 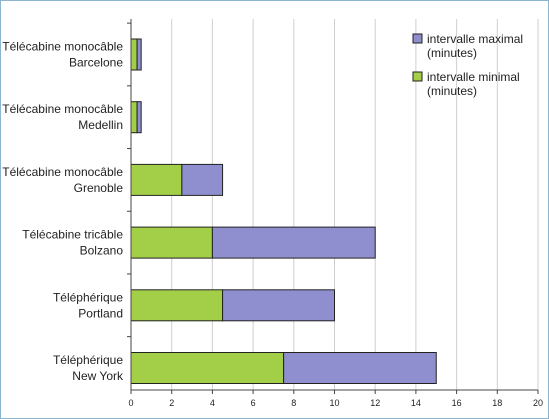 I want to click on legend-label: intervalle minimal (minutes), so click(x=473, y=84).